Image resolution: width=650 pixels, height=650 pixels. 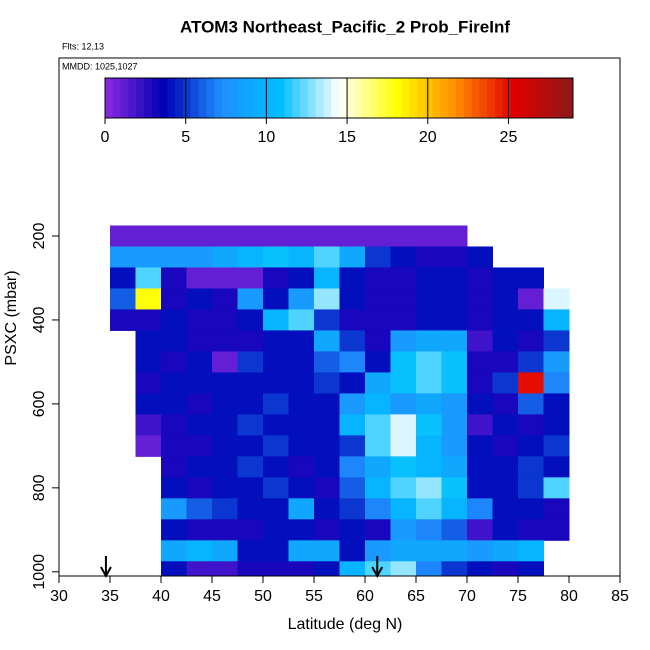 I want to click on y-axis-label: PSXC (mbar), so click(x=11, y=317).